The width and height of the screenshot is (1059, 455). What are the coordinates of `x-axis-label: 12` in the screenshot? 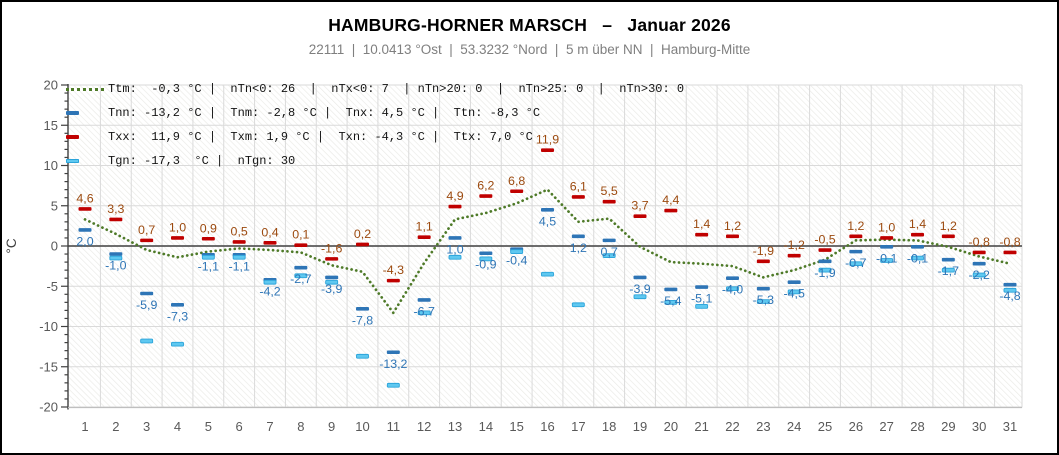 It's located at (424, 426).